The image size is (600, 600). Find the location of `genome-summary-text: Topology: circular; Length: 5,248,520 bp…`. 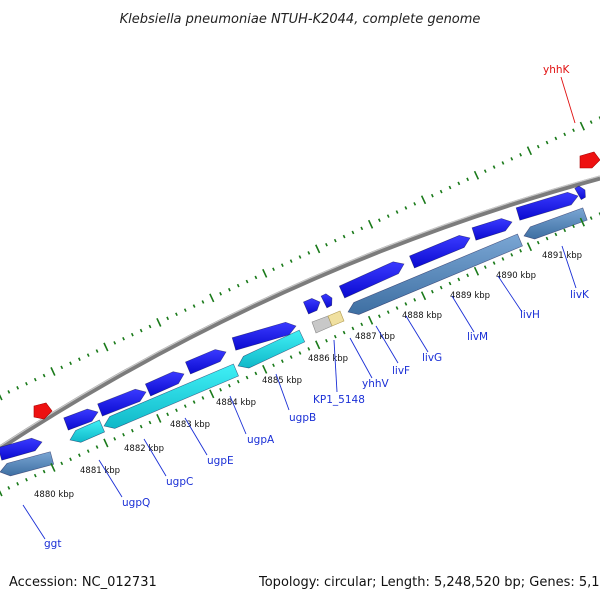

genome-summary-text: Topology: circular; Length: 5,248,520 bp… is located at coordinates (429, 582).